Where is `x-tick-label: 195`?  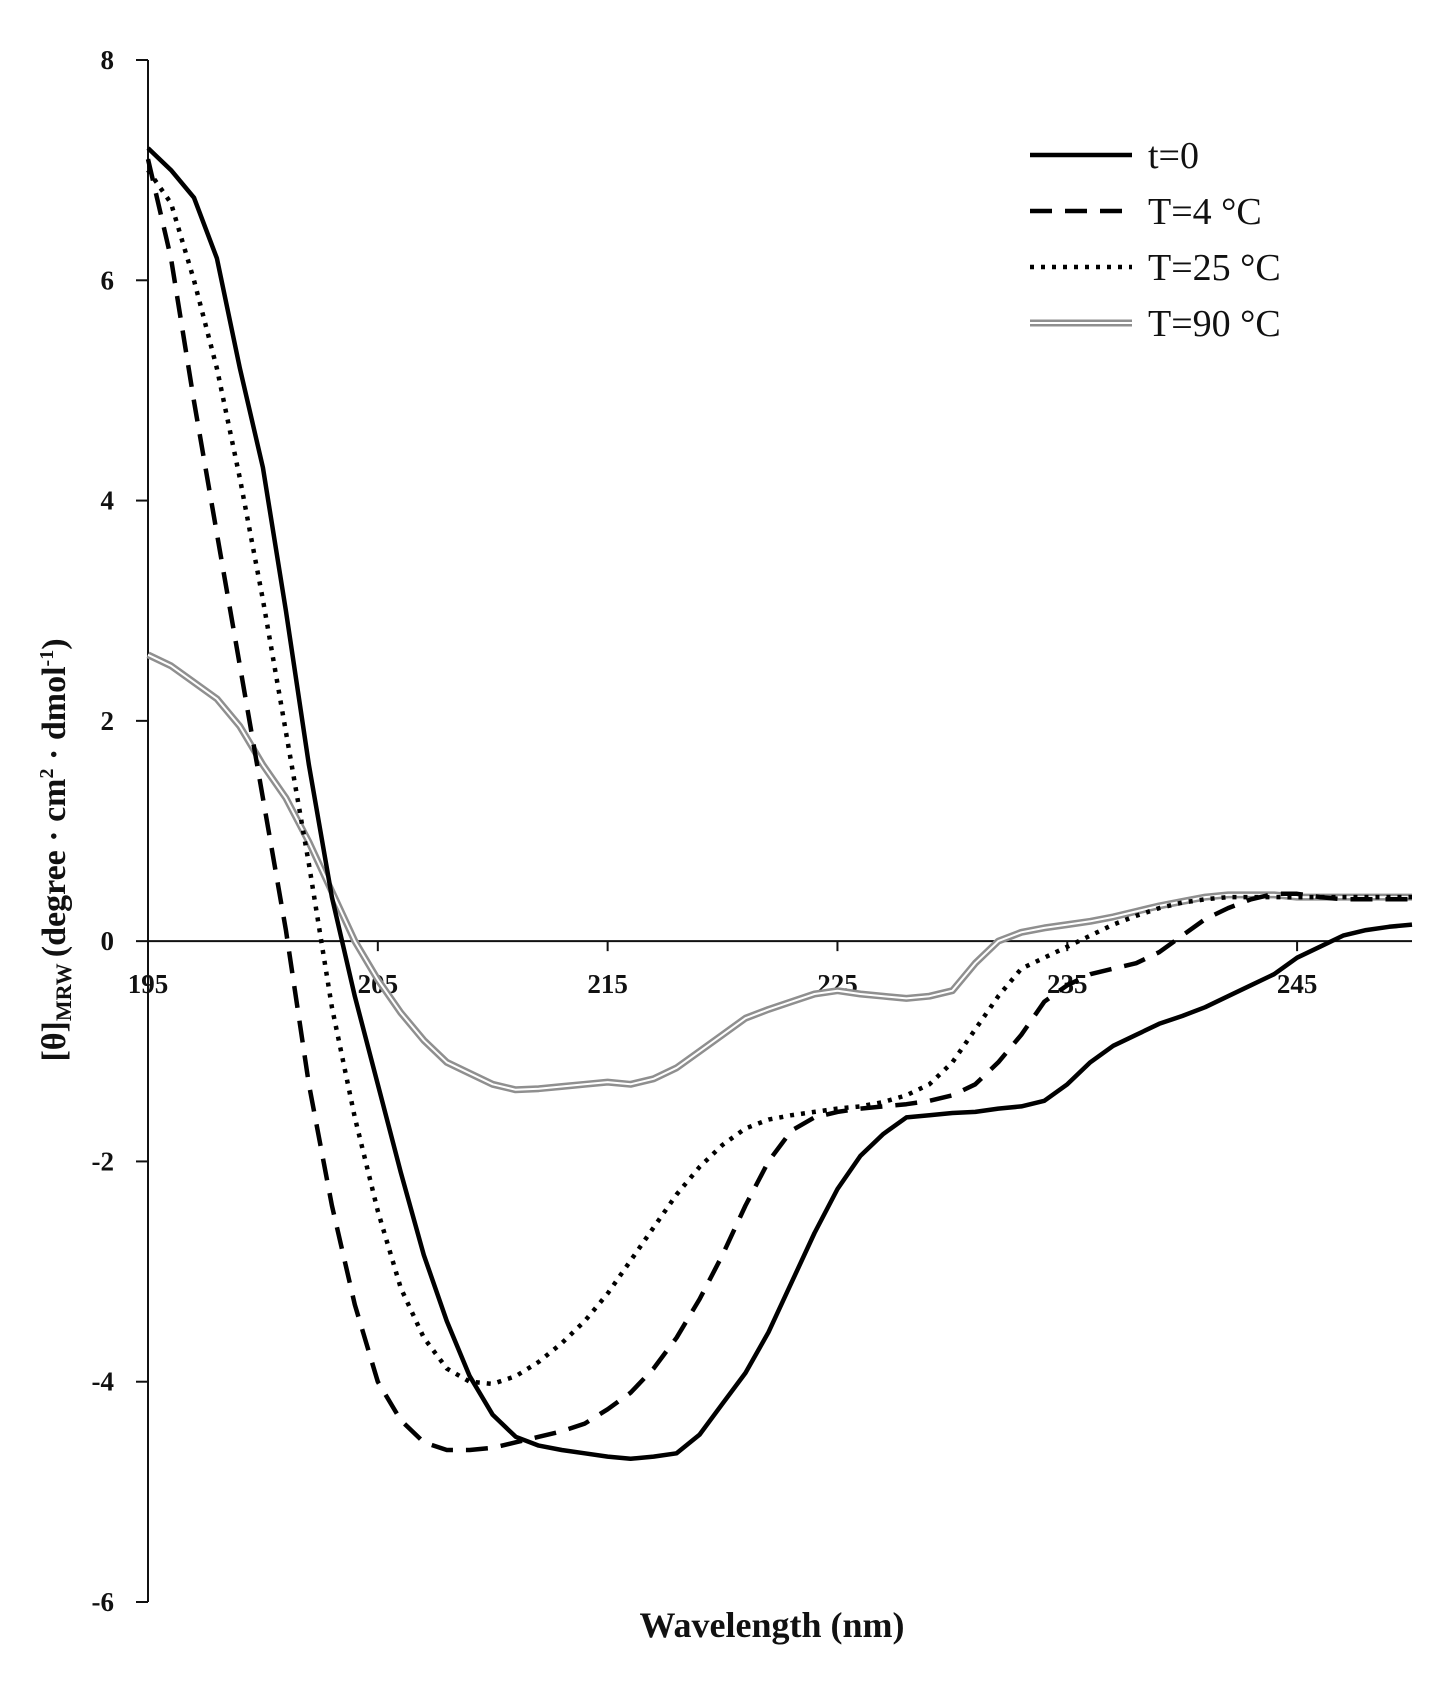
x-tick-label: 195 is located at coordinates (148, 984).